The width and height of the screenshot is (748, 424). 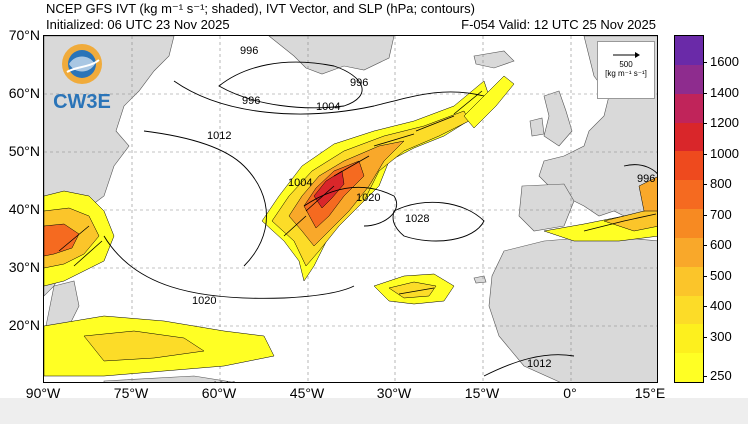 I want to click on reference-vector-legend: 500 [kg m⁻¹ s⁻¹], so click(x=626, y=70).